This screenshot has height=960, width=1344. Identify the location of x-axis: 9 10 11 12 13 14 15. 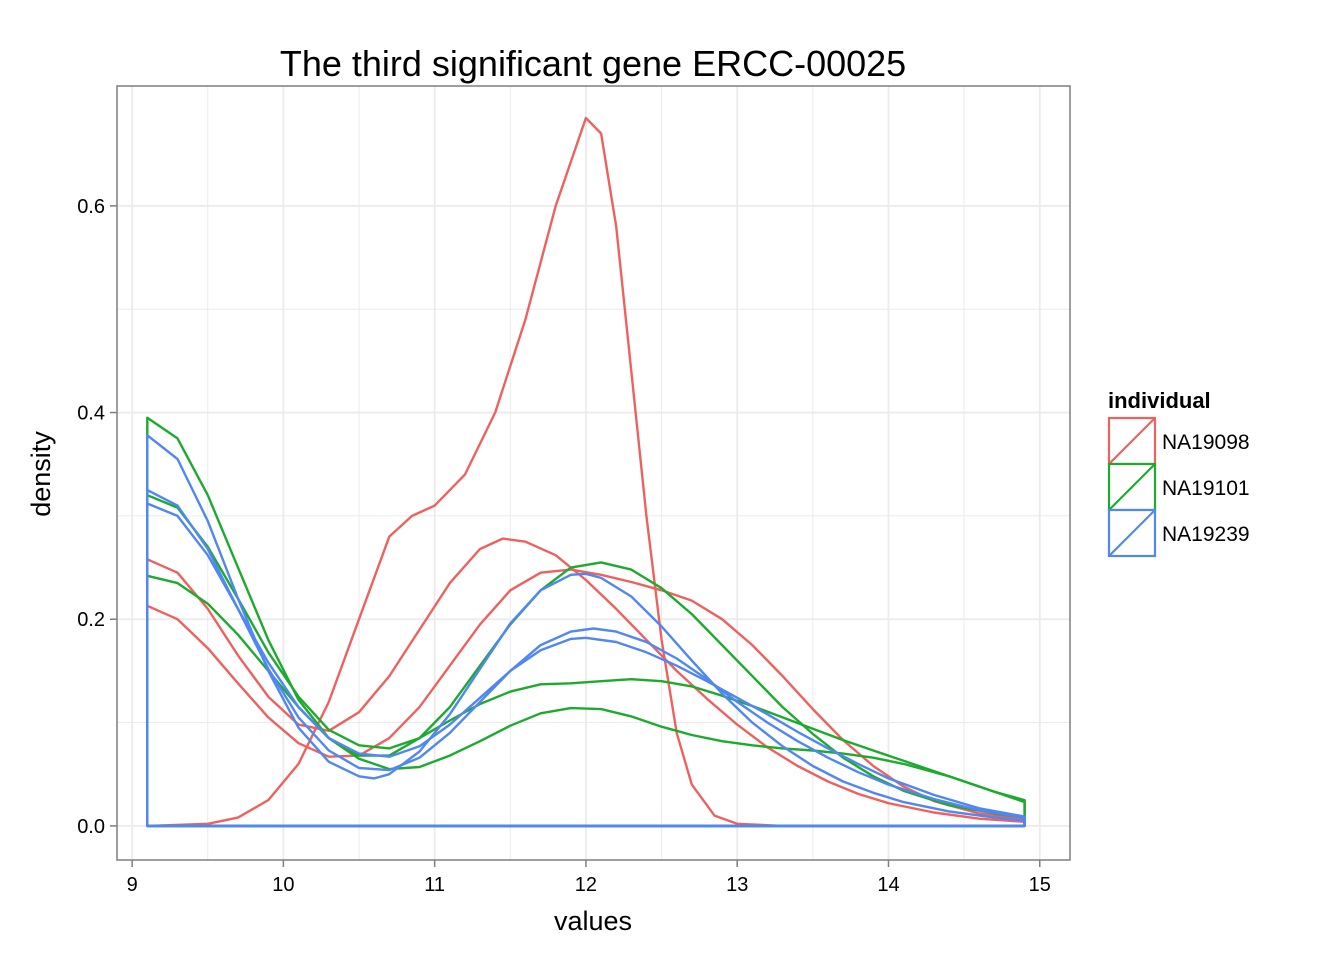
(589, 878).